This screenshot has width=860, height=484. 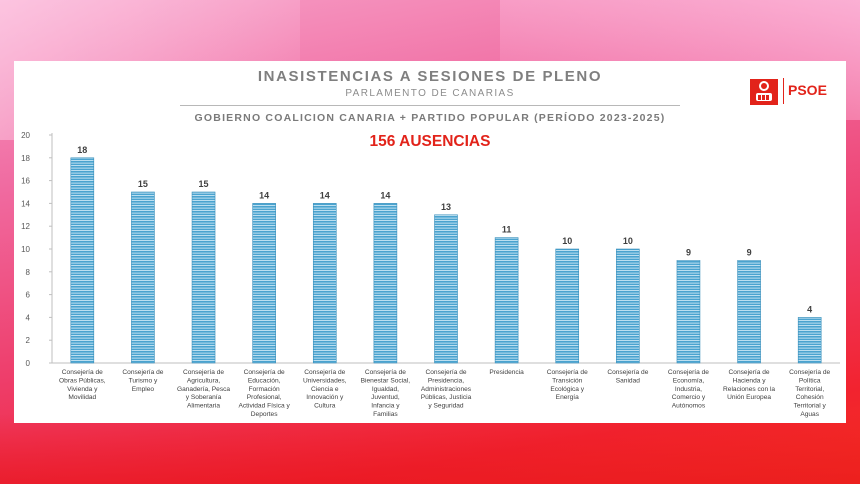 I want to click on x-tick-label-line: Cultura, so click(x=325, y=406).